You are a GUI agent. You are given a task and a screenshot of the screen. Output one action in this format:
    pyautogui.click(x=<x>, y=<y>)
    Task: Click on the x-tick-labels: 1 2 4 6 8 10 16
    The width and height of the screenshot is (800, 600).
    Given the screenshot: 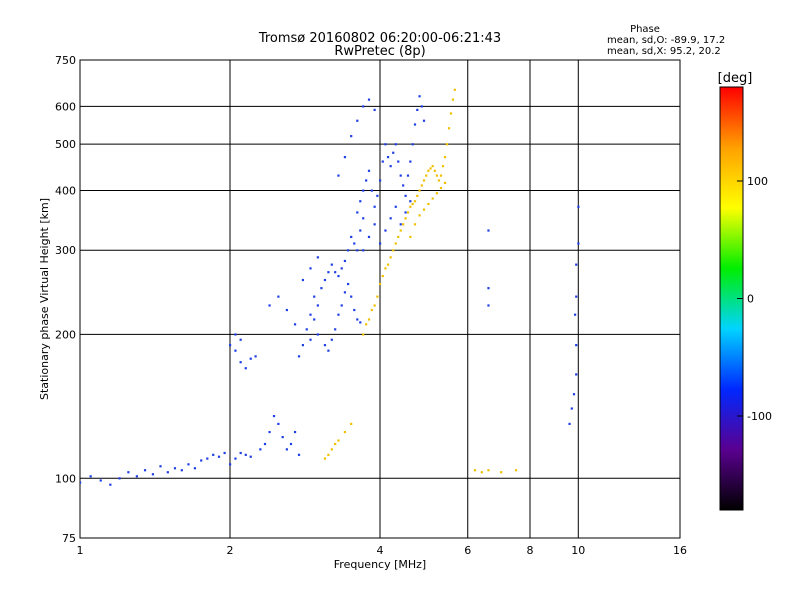 What is the action you would take?
    pyautogui.click(x=382, y=550)
    